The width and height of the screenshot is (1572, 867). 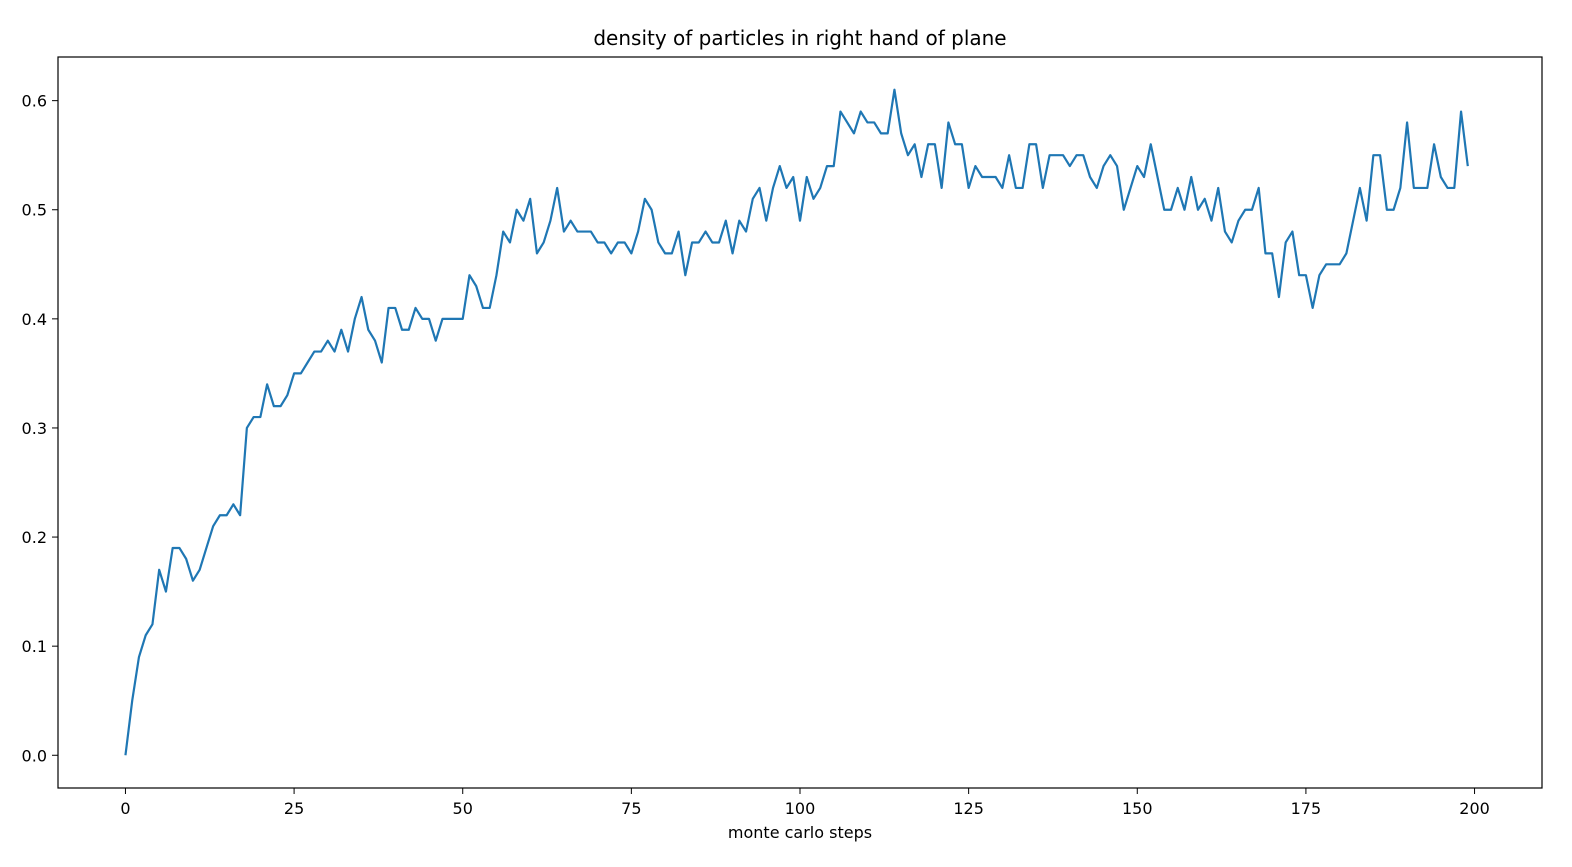 I want to click on x-tick-label: 25, so click(x=294, y=808).